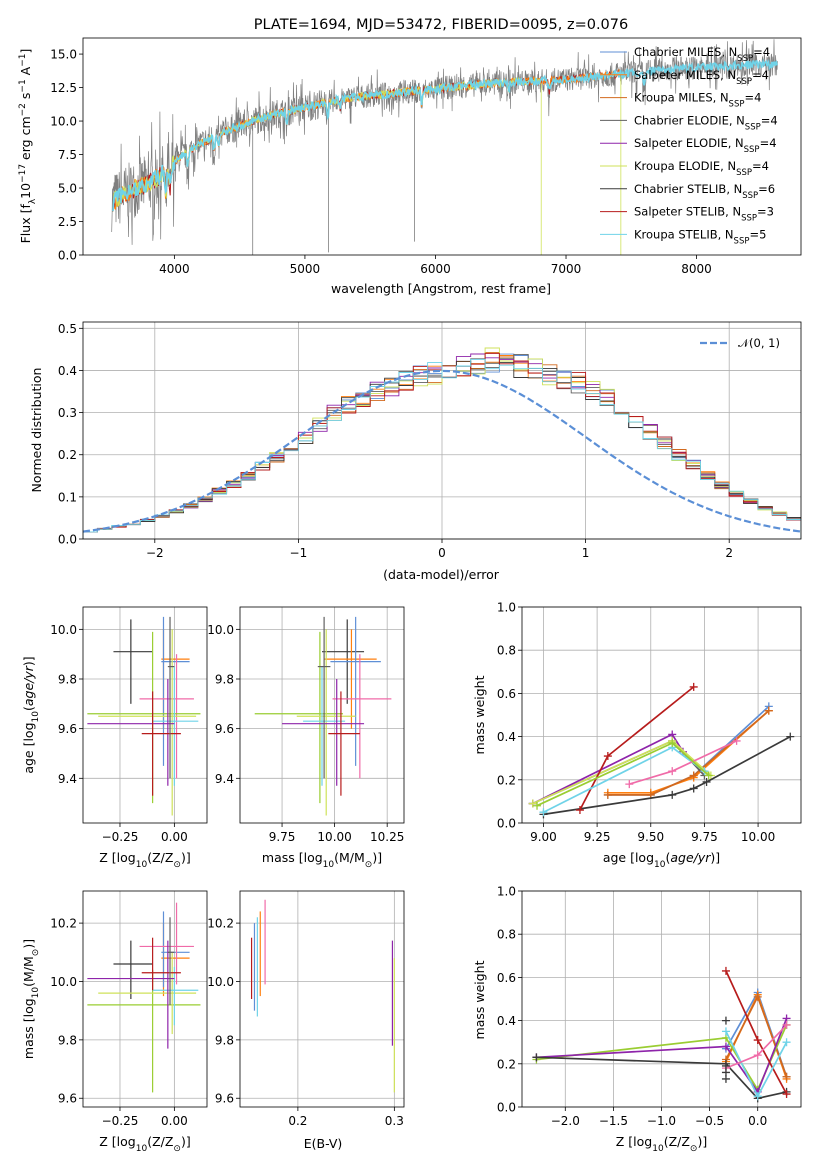  I want to click on x-tick-label: 0.2, so click(297, 1121).